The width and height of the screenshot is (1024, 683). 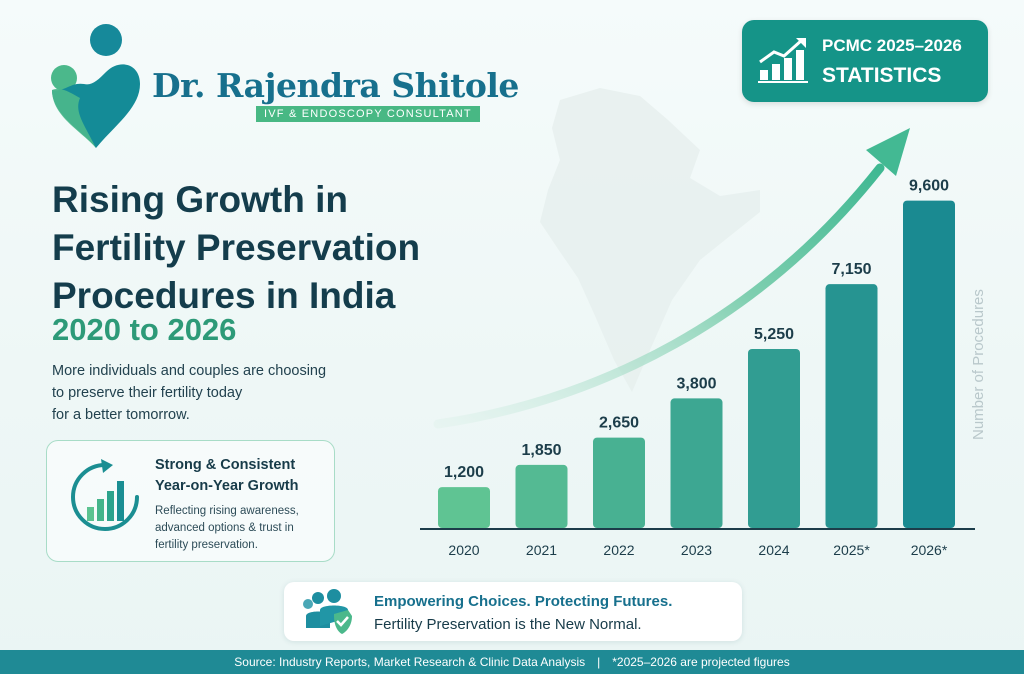 What do you see at coordinates (464, 472) in the screenshot?
I see `bar-value-label: 1,200` at bounding box center [464, 472].